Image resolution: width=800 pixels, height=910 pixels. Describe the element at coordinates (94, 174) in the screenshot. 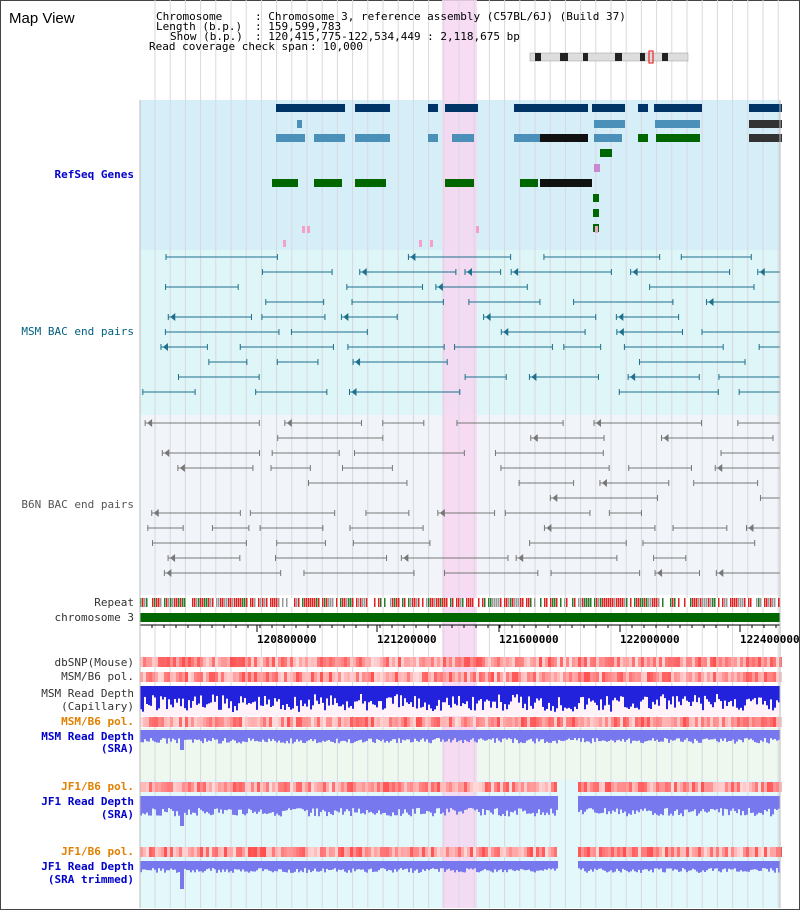

I see `track-label-refseq: RefSeq Genes` at that location.